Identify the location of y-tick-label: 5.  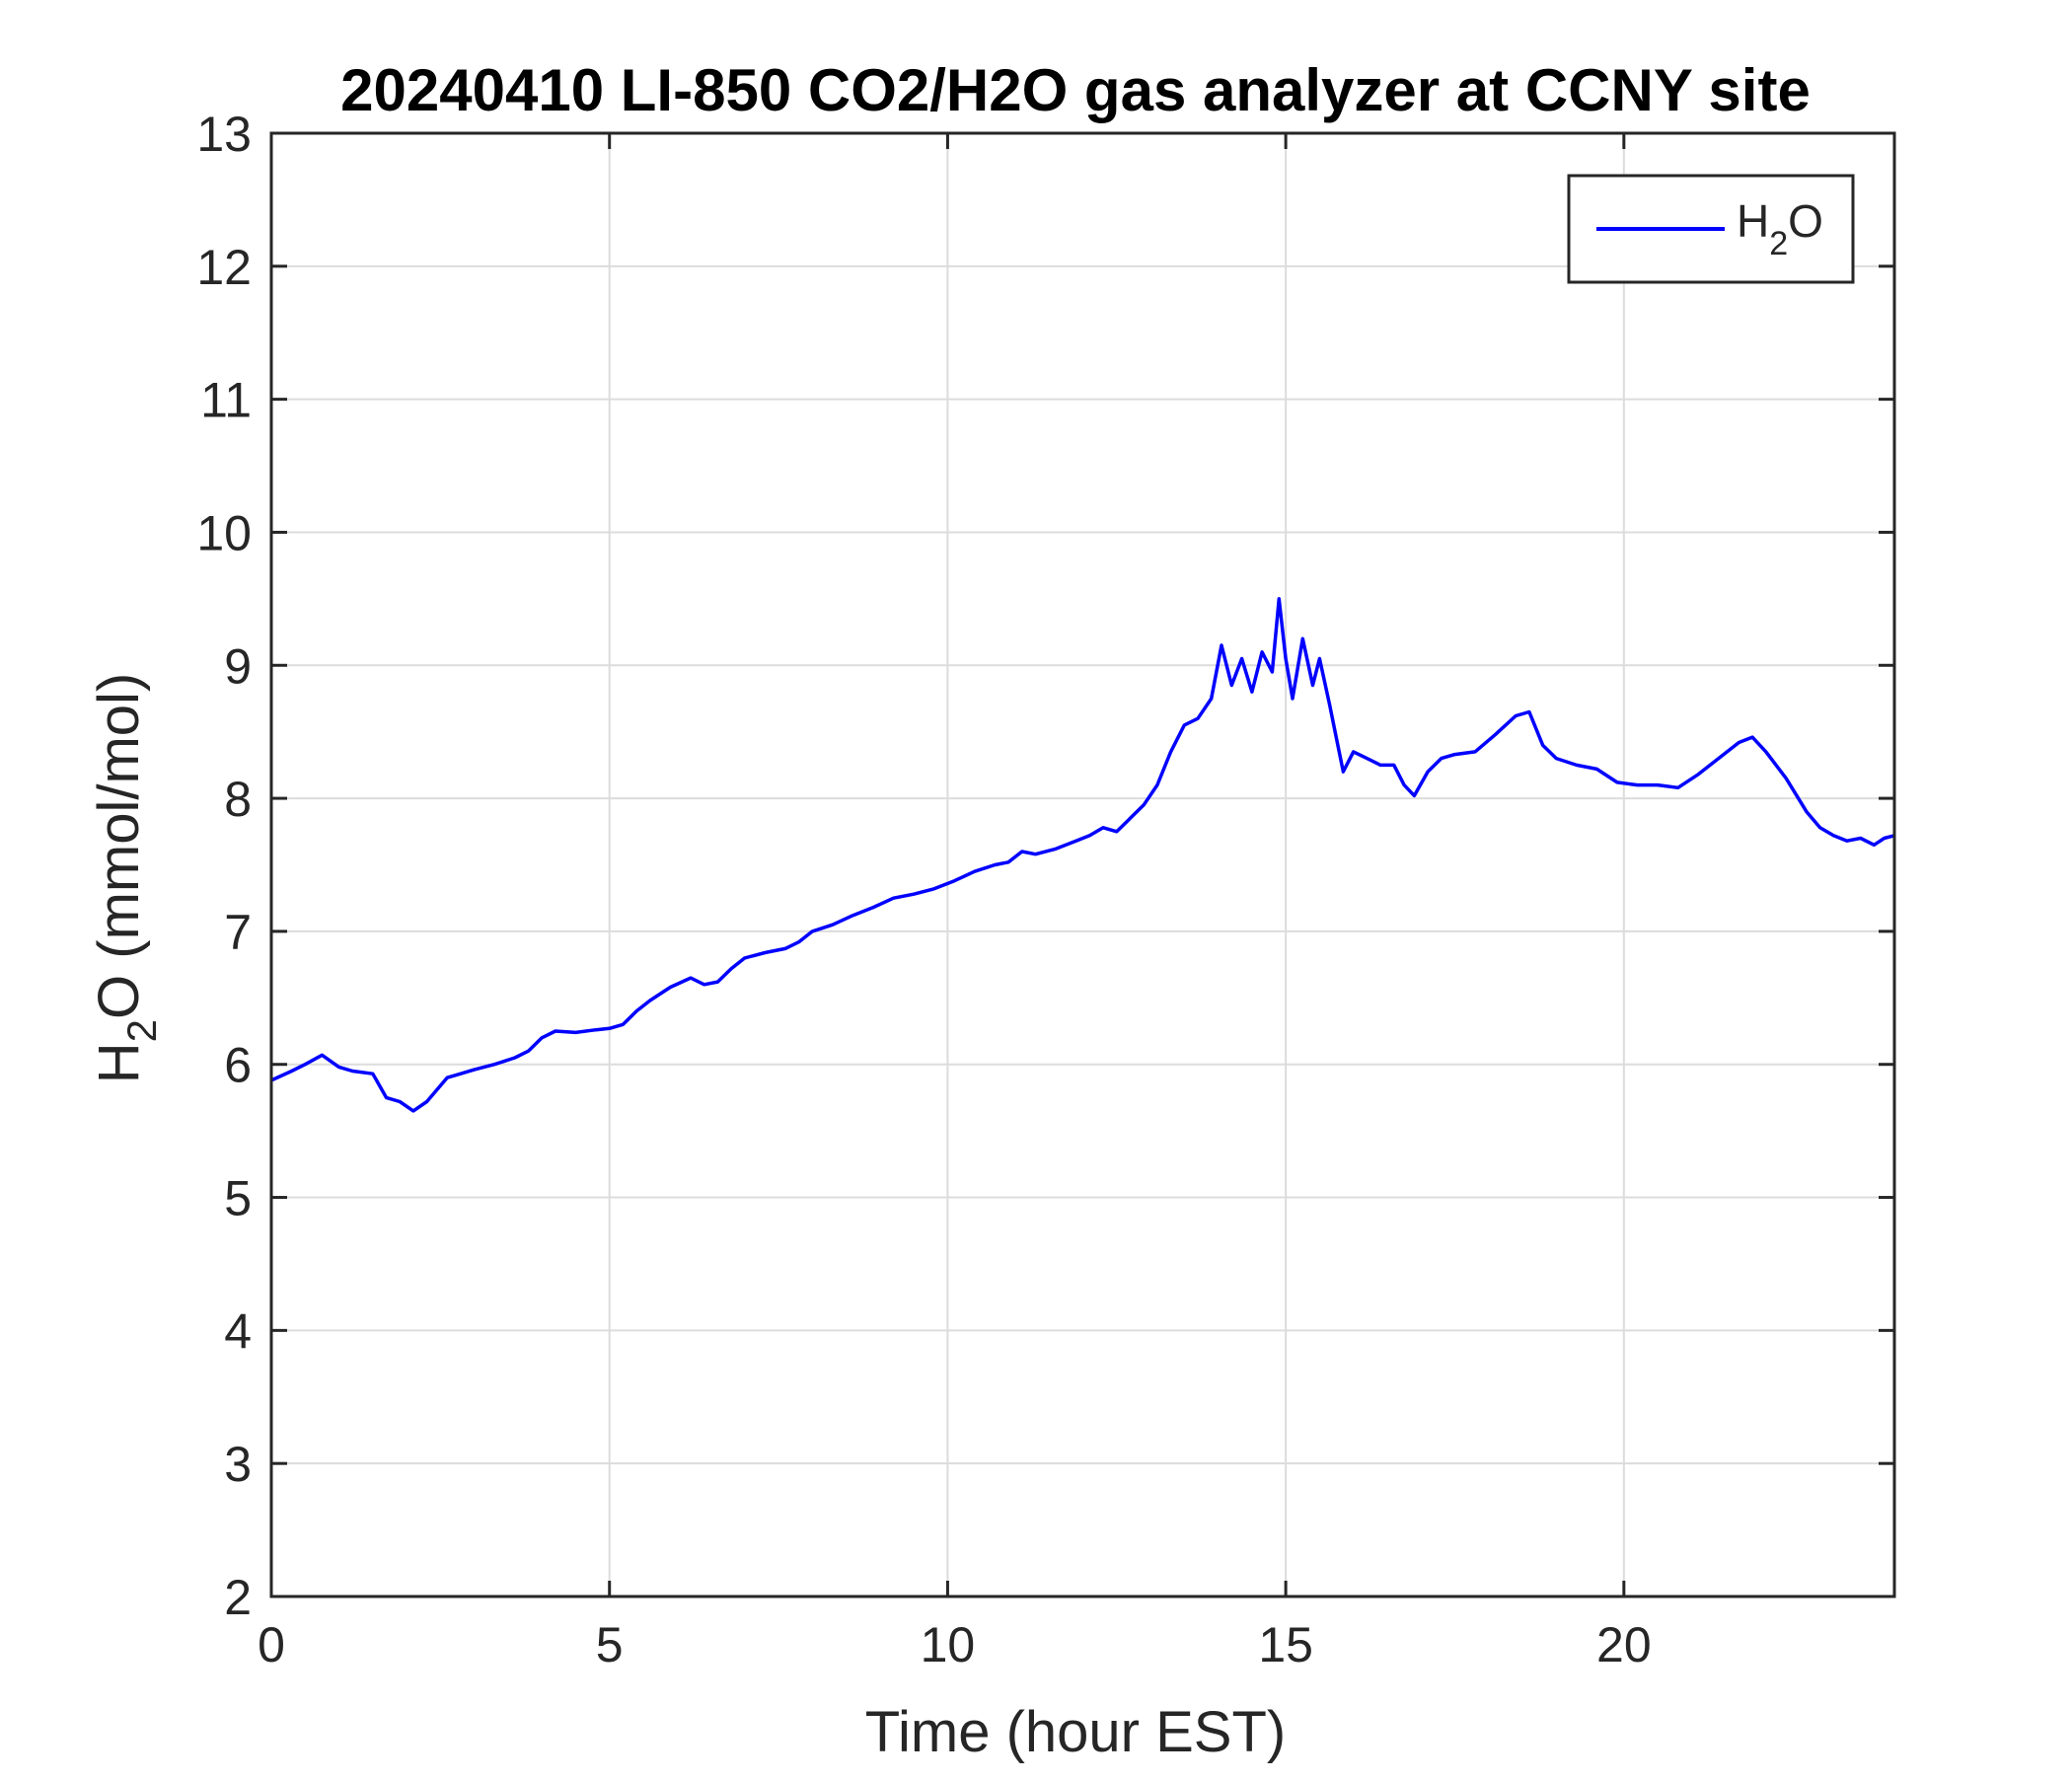
(238, 1199).